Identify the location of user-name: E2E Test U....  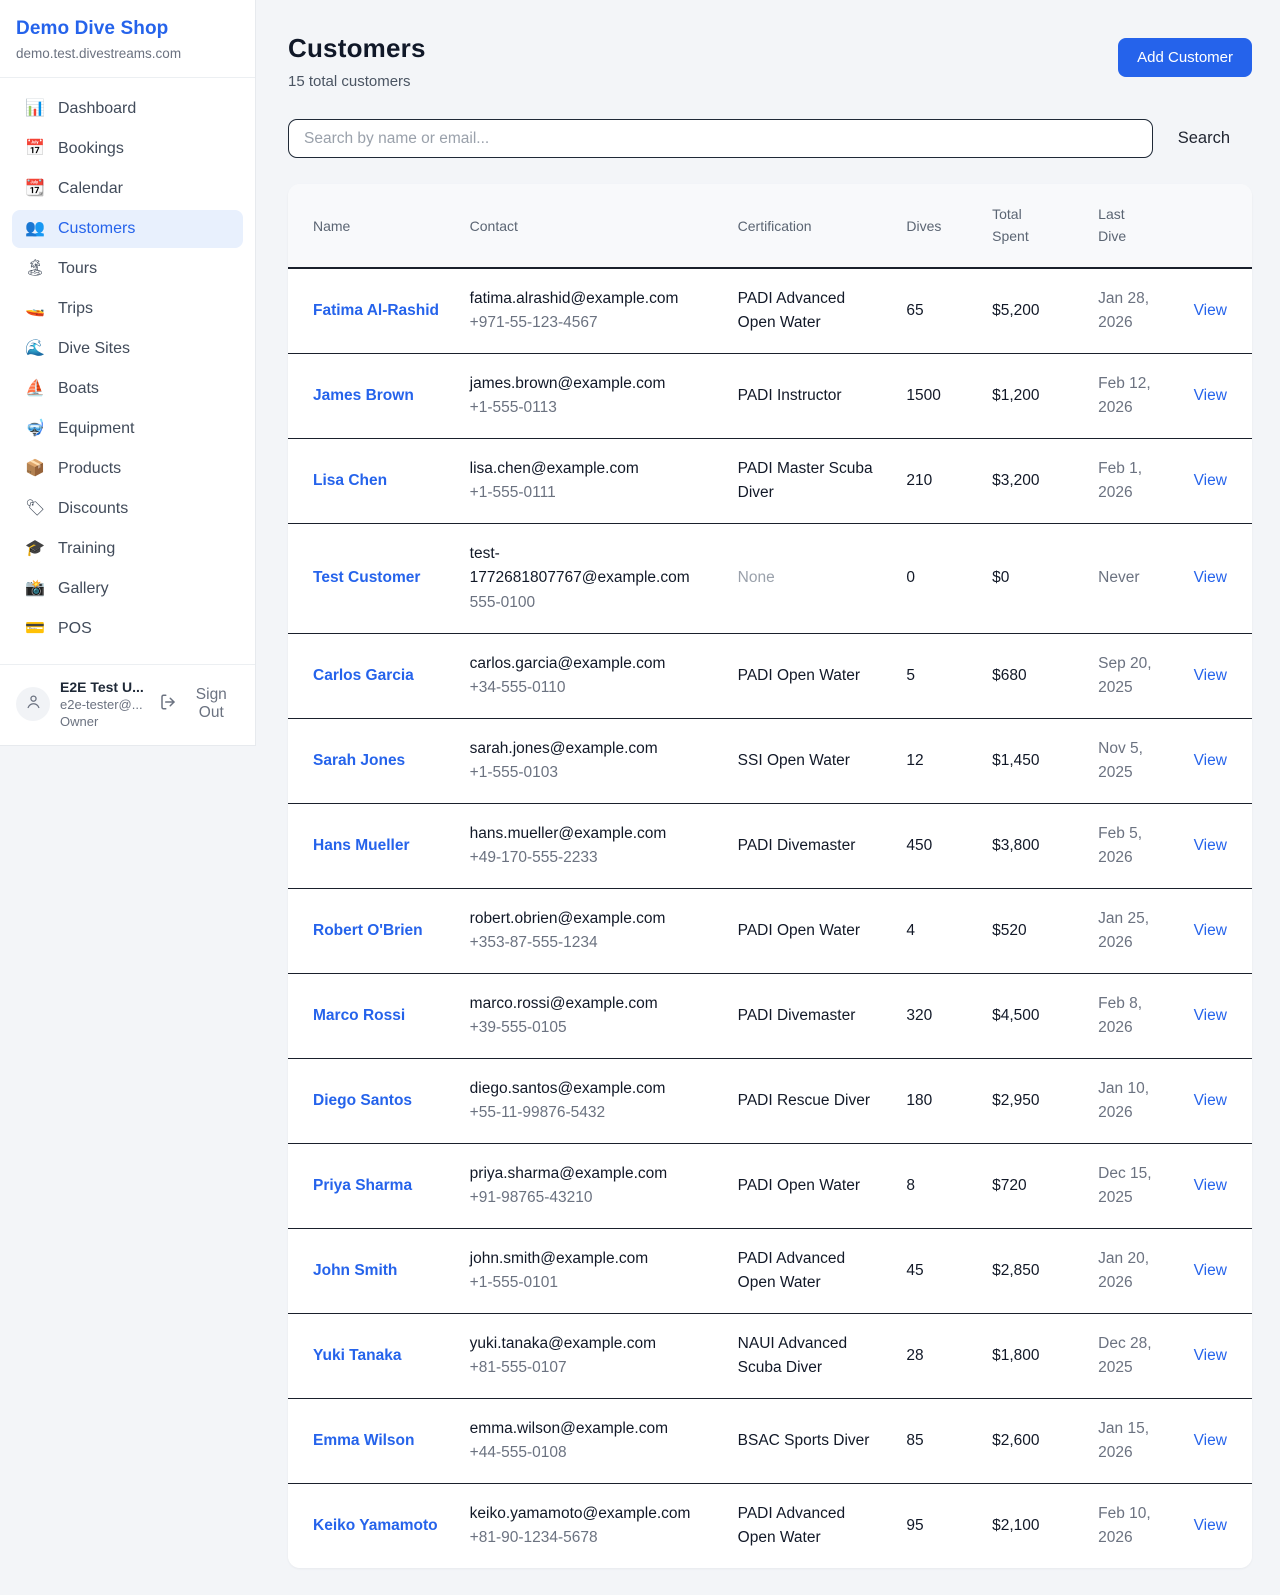
(102, 687).